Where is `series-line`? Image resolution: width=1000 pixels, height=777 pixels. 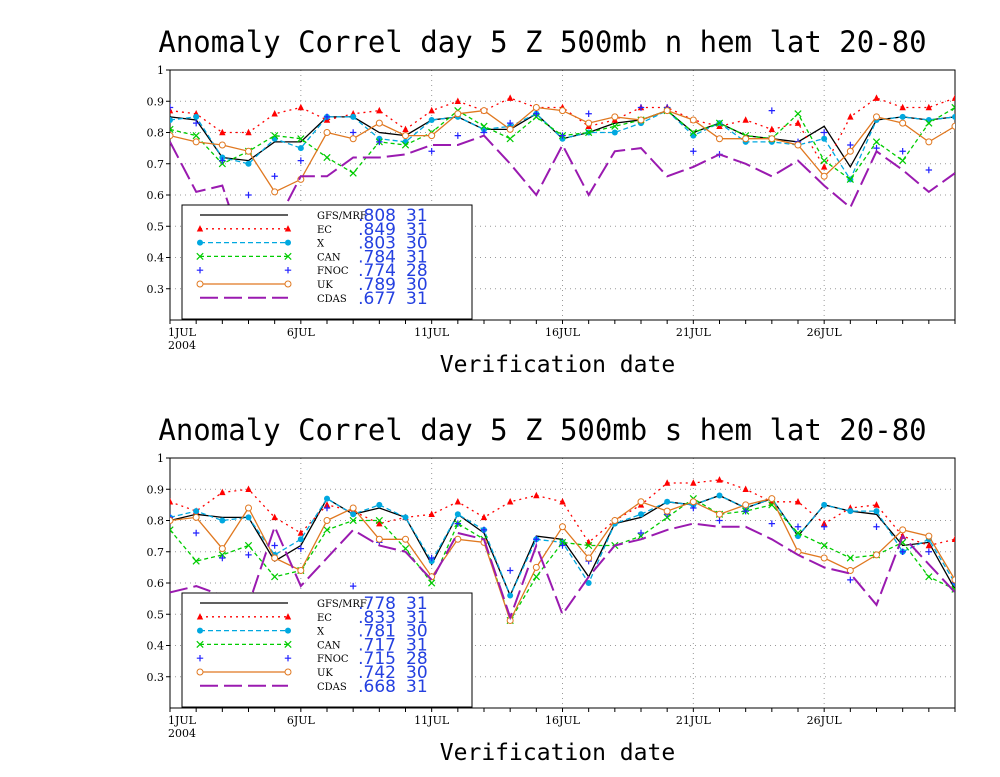
series-line is located at coordinates (562, 571).